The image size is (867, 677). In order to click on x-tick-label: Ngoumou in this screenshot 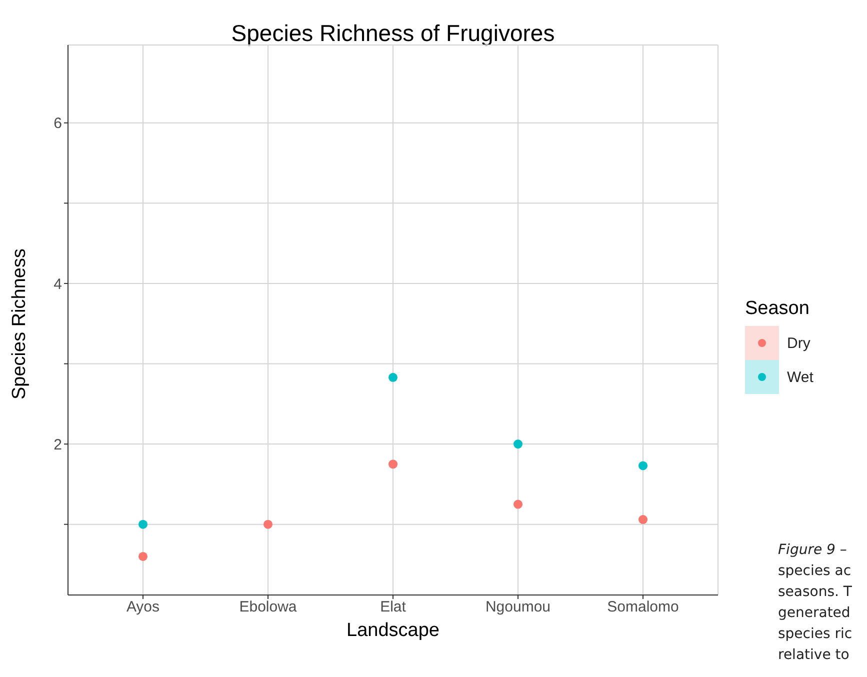, I will do `click(518, 607)`.